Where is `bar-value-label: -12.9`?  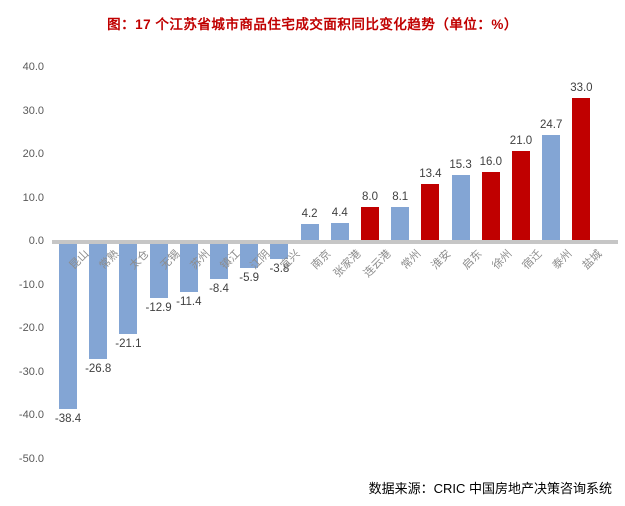
bar-value-label: -12.9 is located at coordinates (158, 308).